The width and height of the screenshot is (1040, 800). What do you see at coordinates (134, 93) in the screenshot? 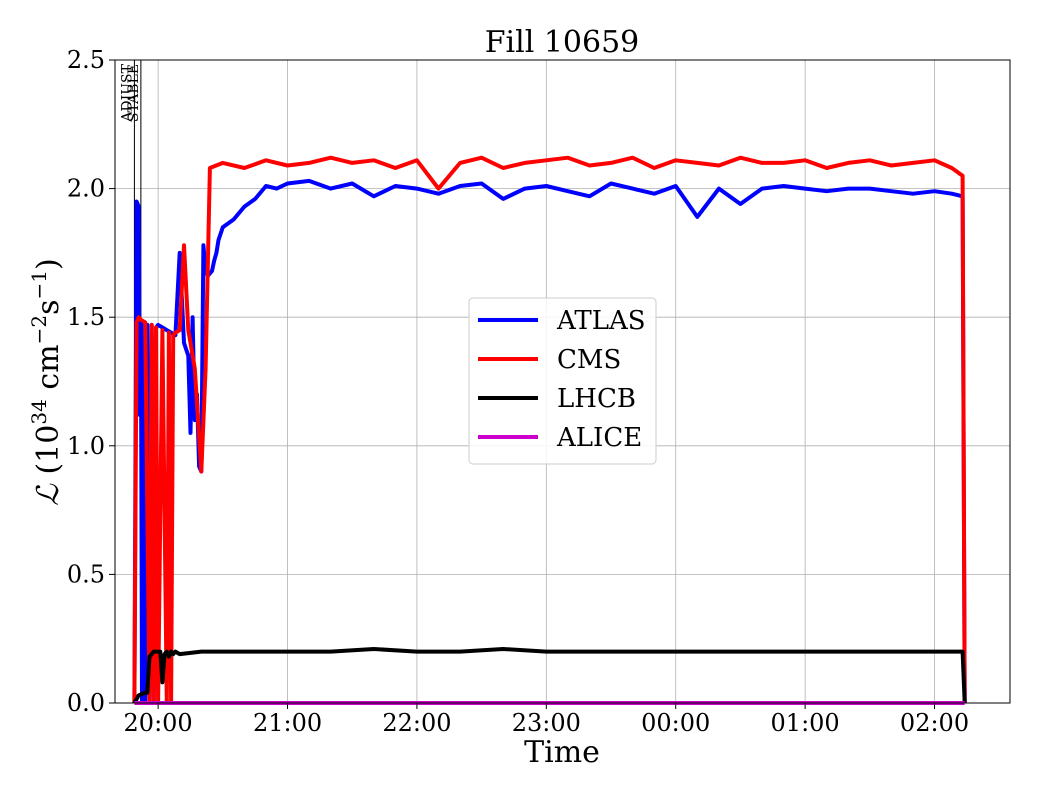
I see `phase-marker-label: STABLE` at bounding box center [134, 93].